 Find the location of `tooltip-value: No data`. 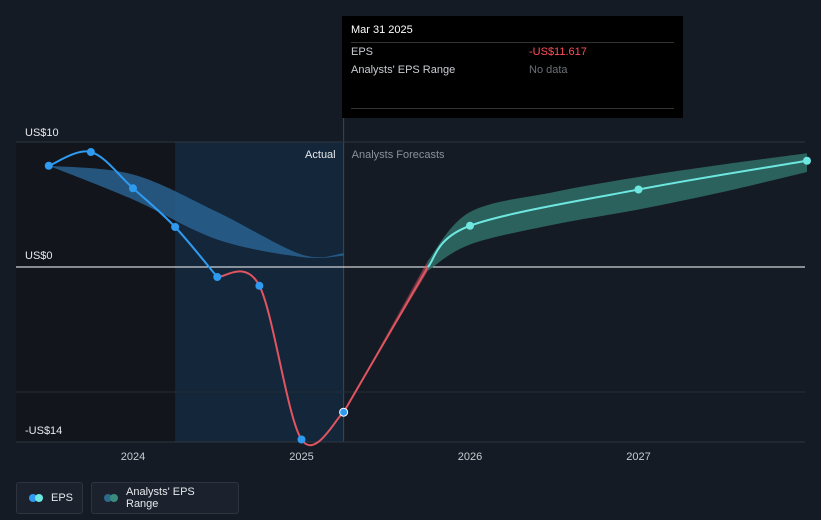

tooltip-value: No data is located at coordinates (548, 70).